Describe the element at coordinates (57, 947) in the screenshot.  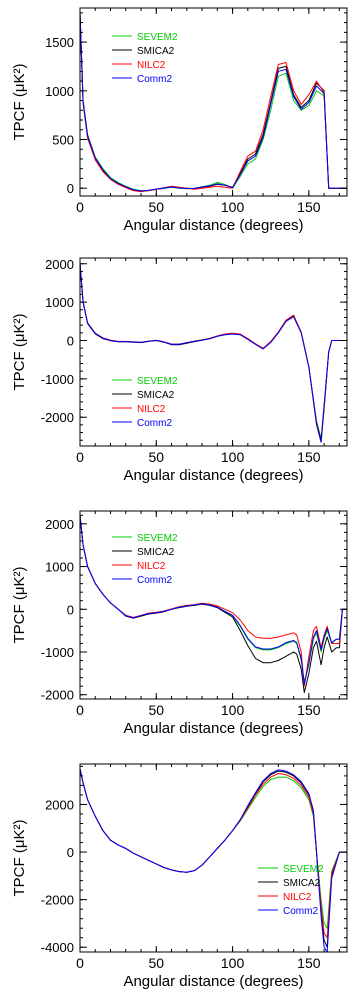
I see `y-tick-label: -4000` at that location.